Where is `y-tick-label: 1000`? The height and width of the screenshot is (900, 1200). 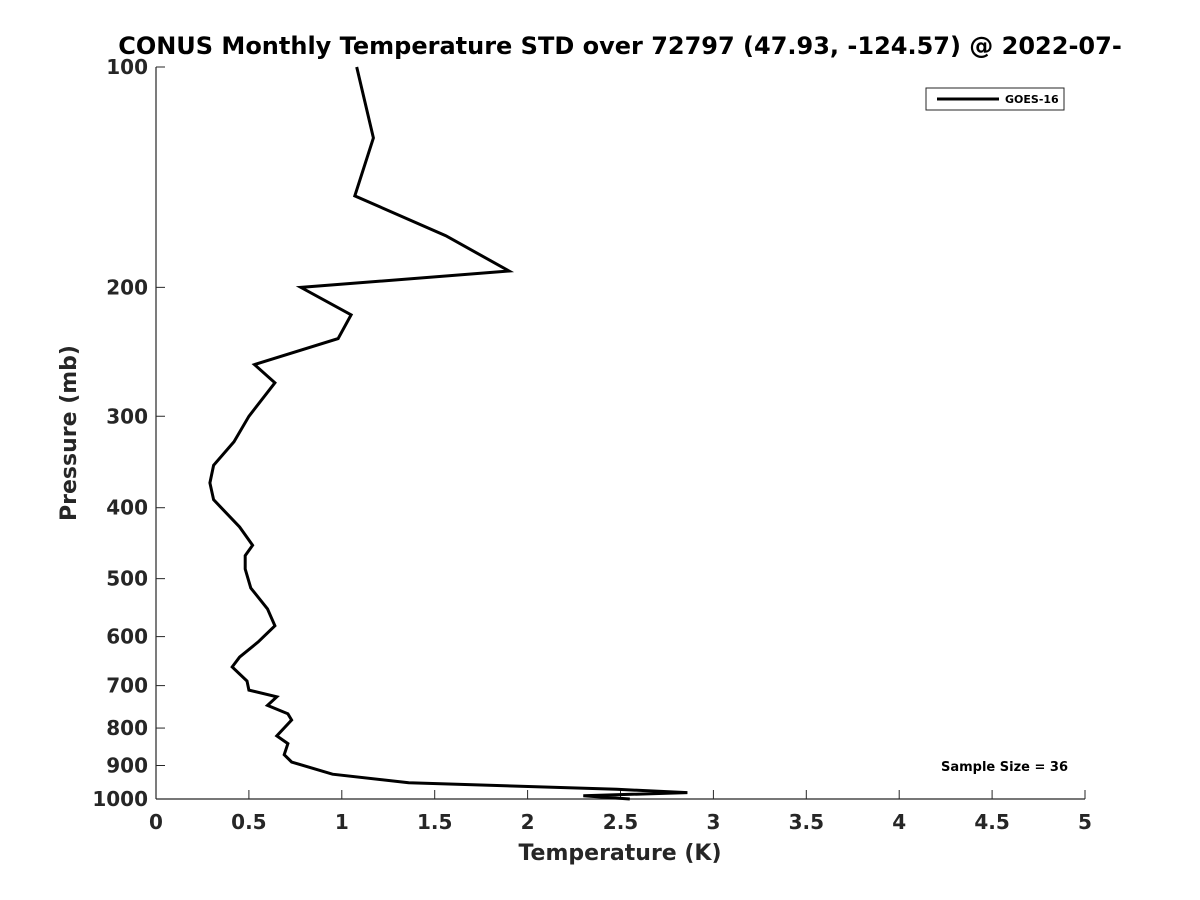
y-tick-label: 1000 is located at coordinates (120, 799).